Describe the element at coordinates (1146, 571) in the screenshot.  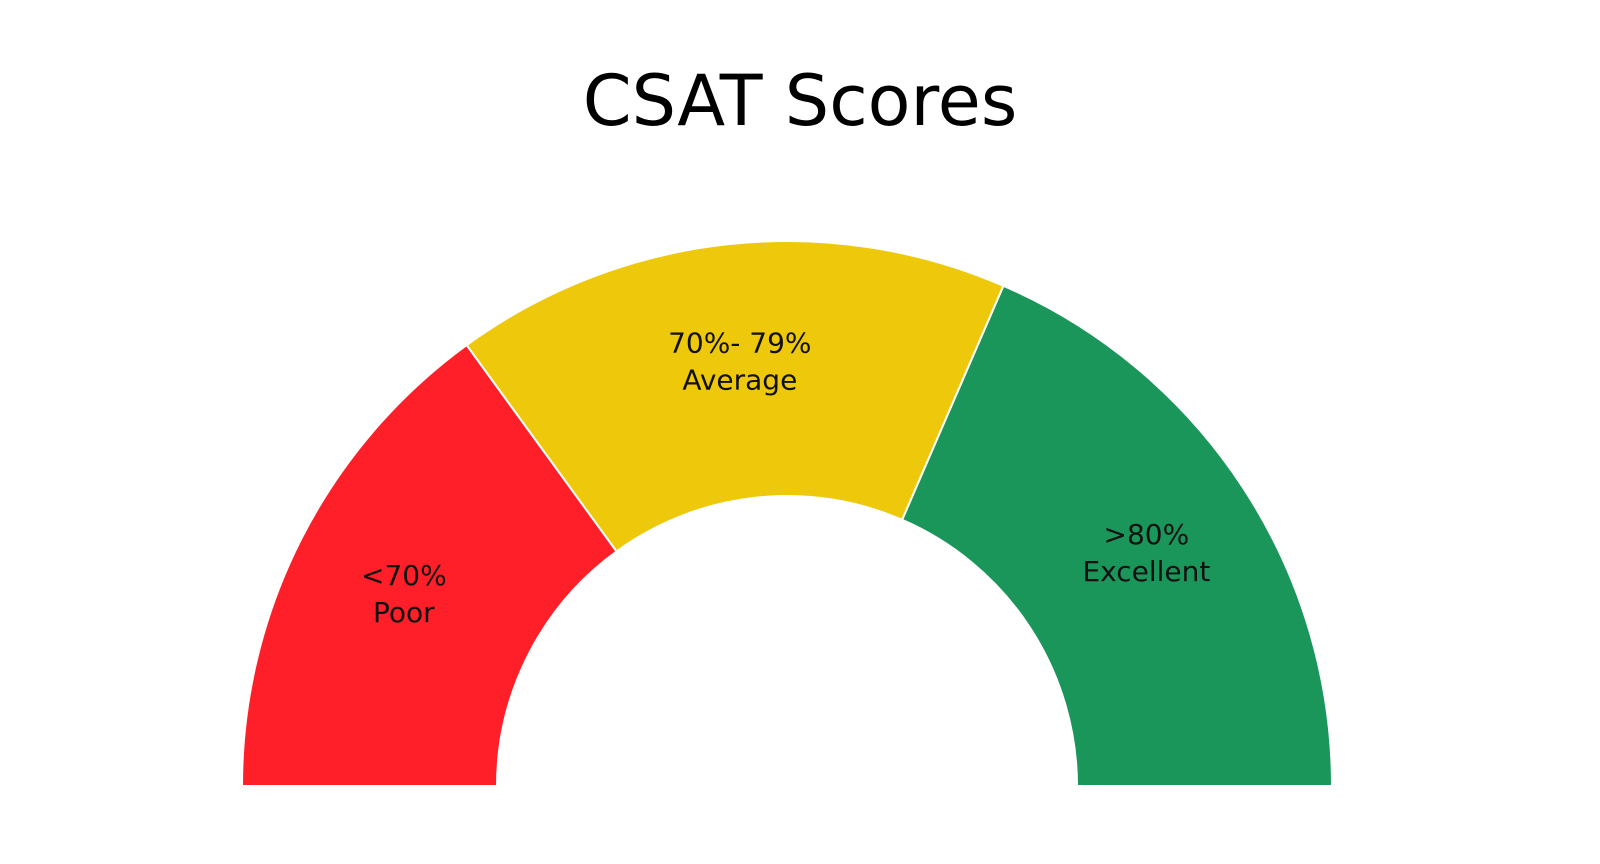
I see `segment-category-label: Excellent` at that location.